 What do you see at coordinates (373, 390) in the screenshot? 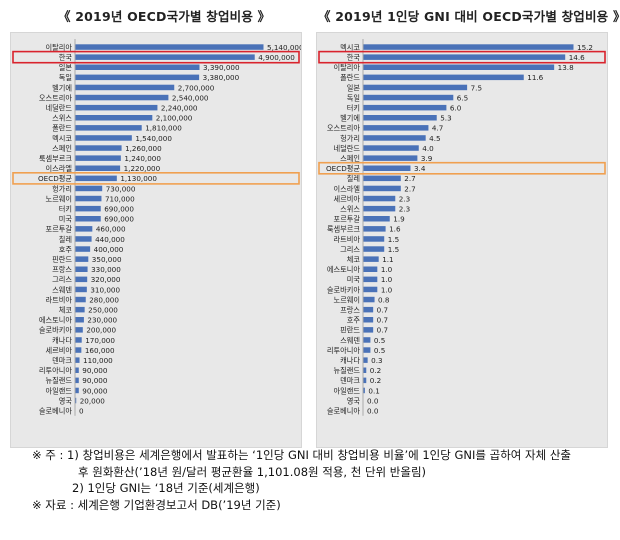
I see `value-label: 0.1` at bounding box center [373, 390].